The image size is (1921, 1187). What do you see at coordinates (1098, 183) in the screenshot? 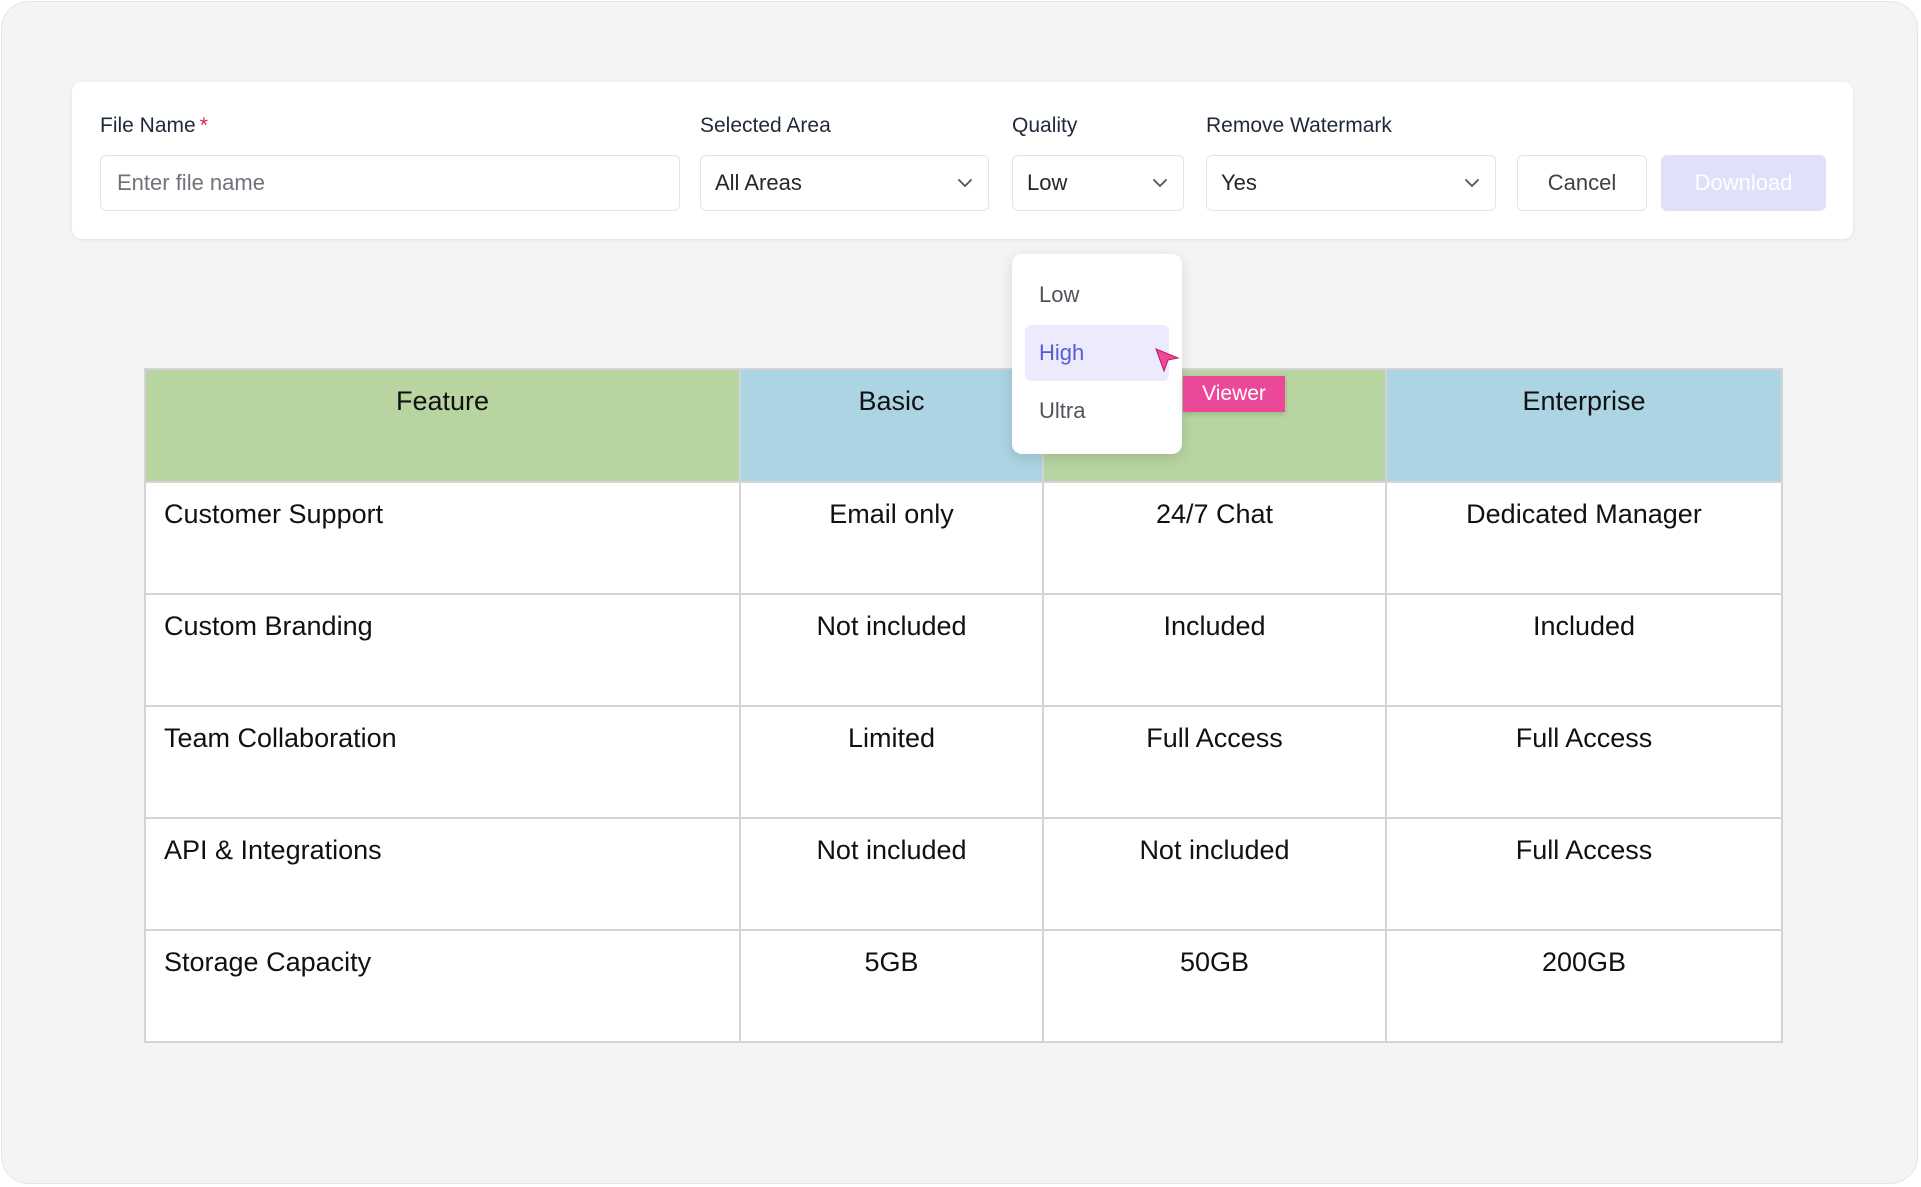
I see `quality-select: Low` at bounding box center [1098, 183].